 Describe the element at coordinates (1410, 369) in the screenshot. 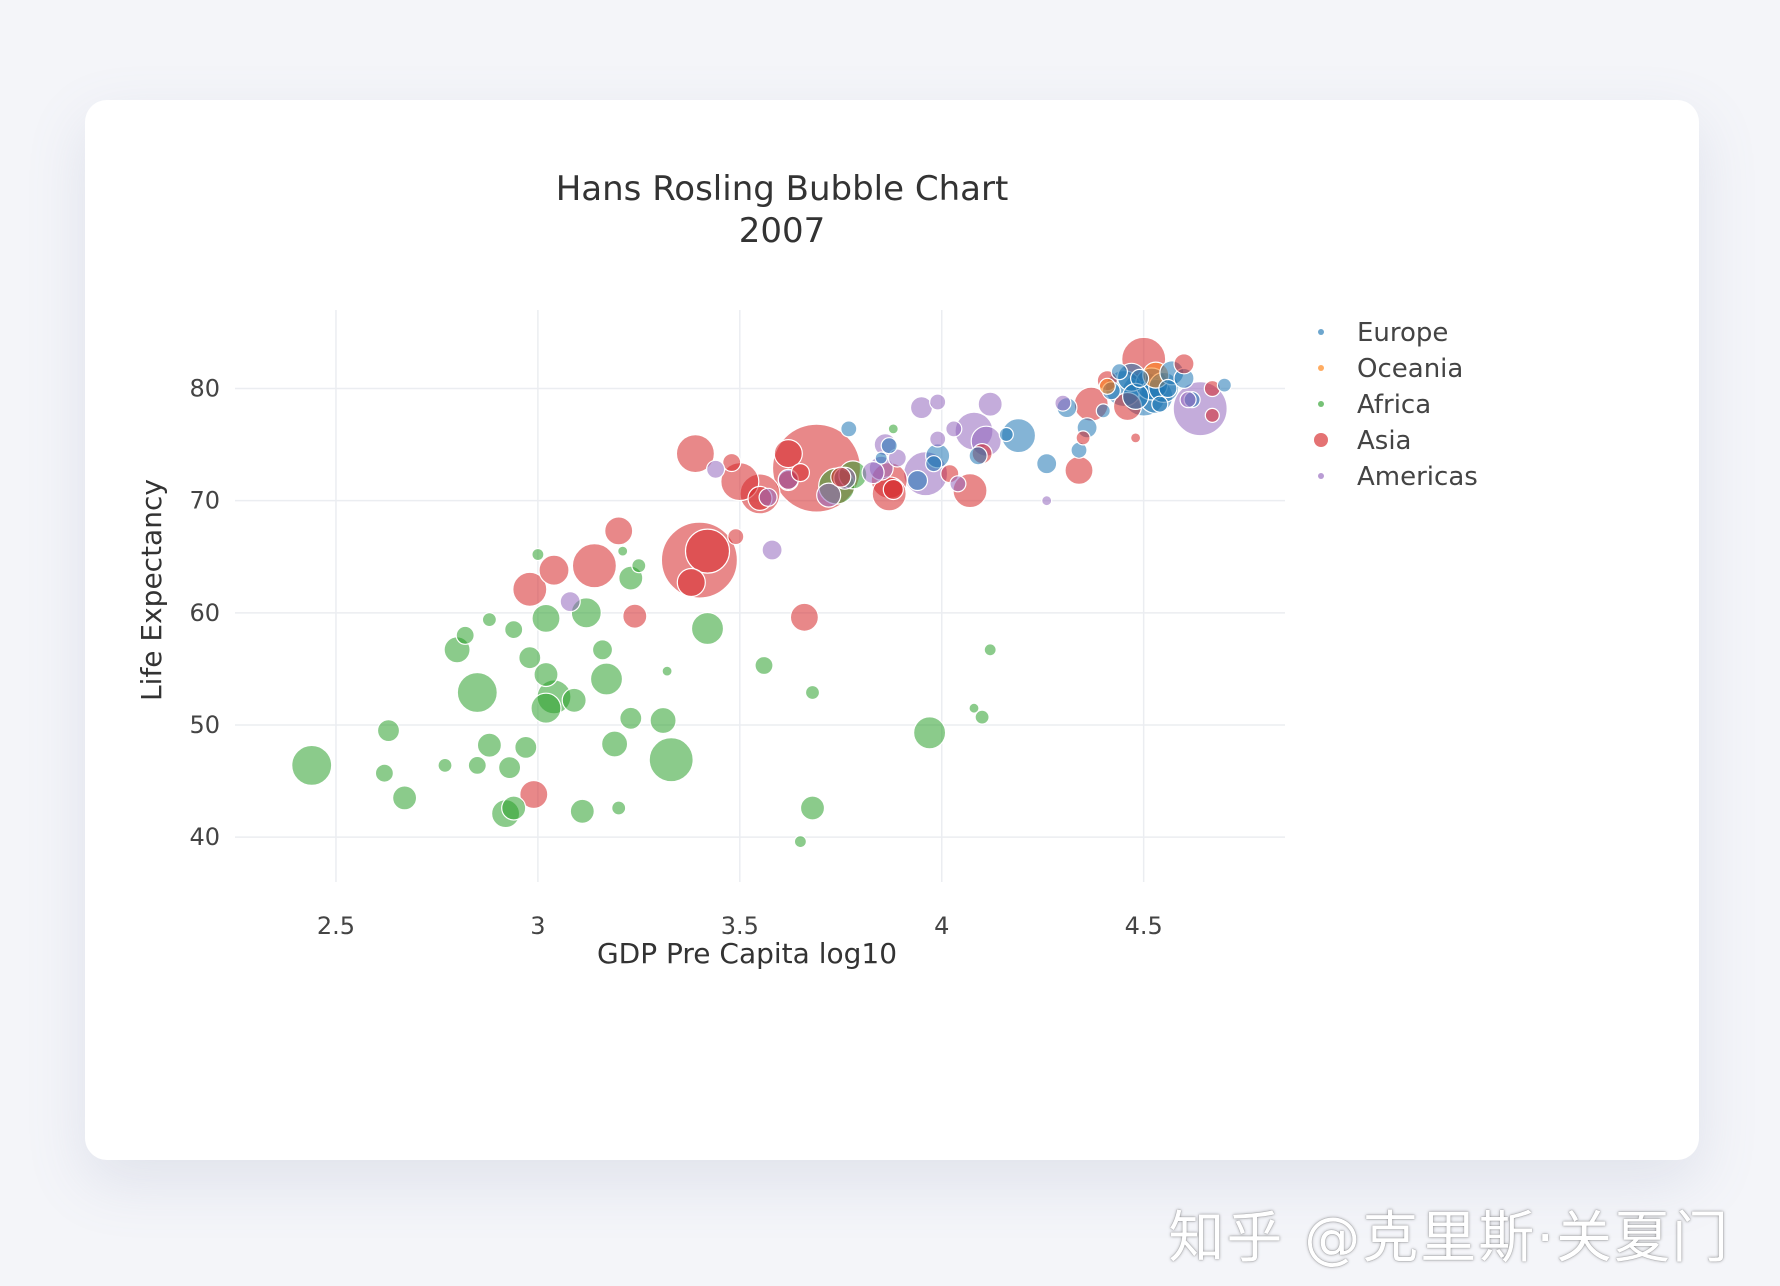

I see `legend-label: Oceania` at that location.